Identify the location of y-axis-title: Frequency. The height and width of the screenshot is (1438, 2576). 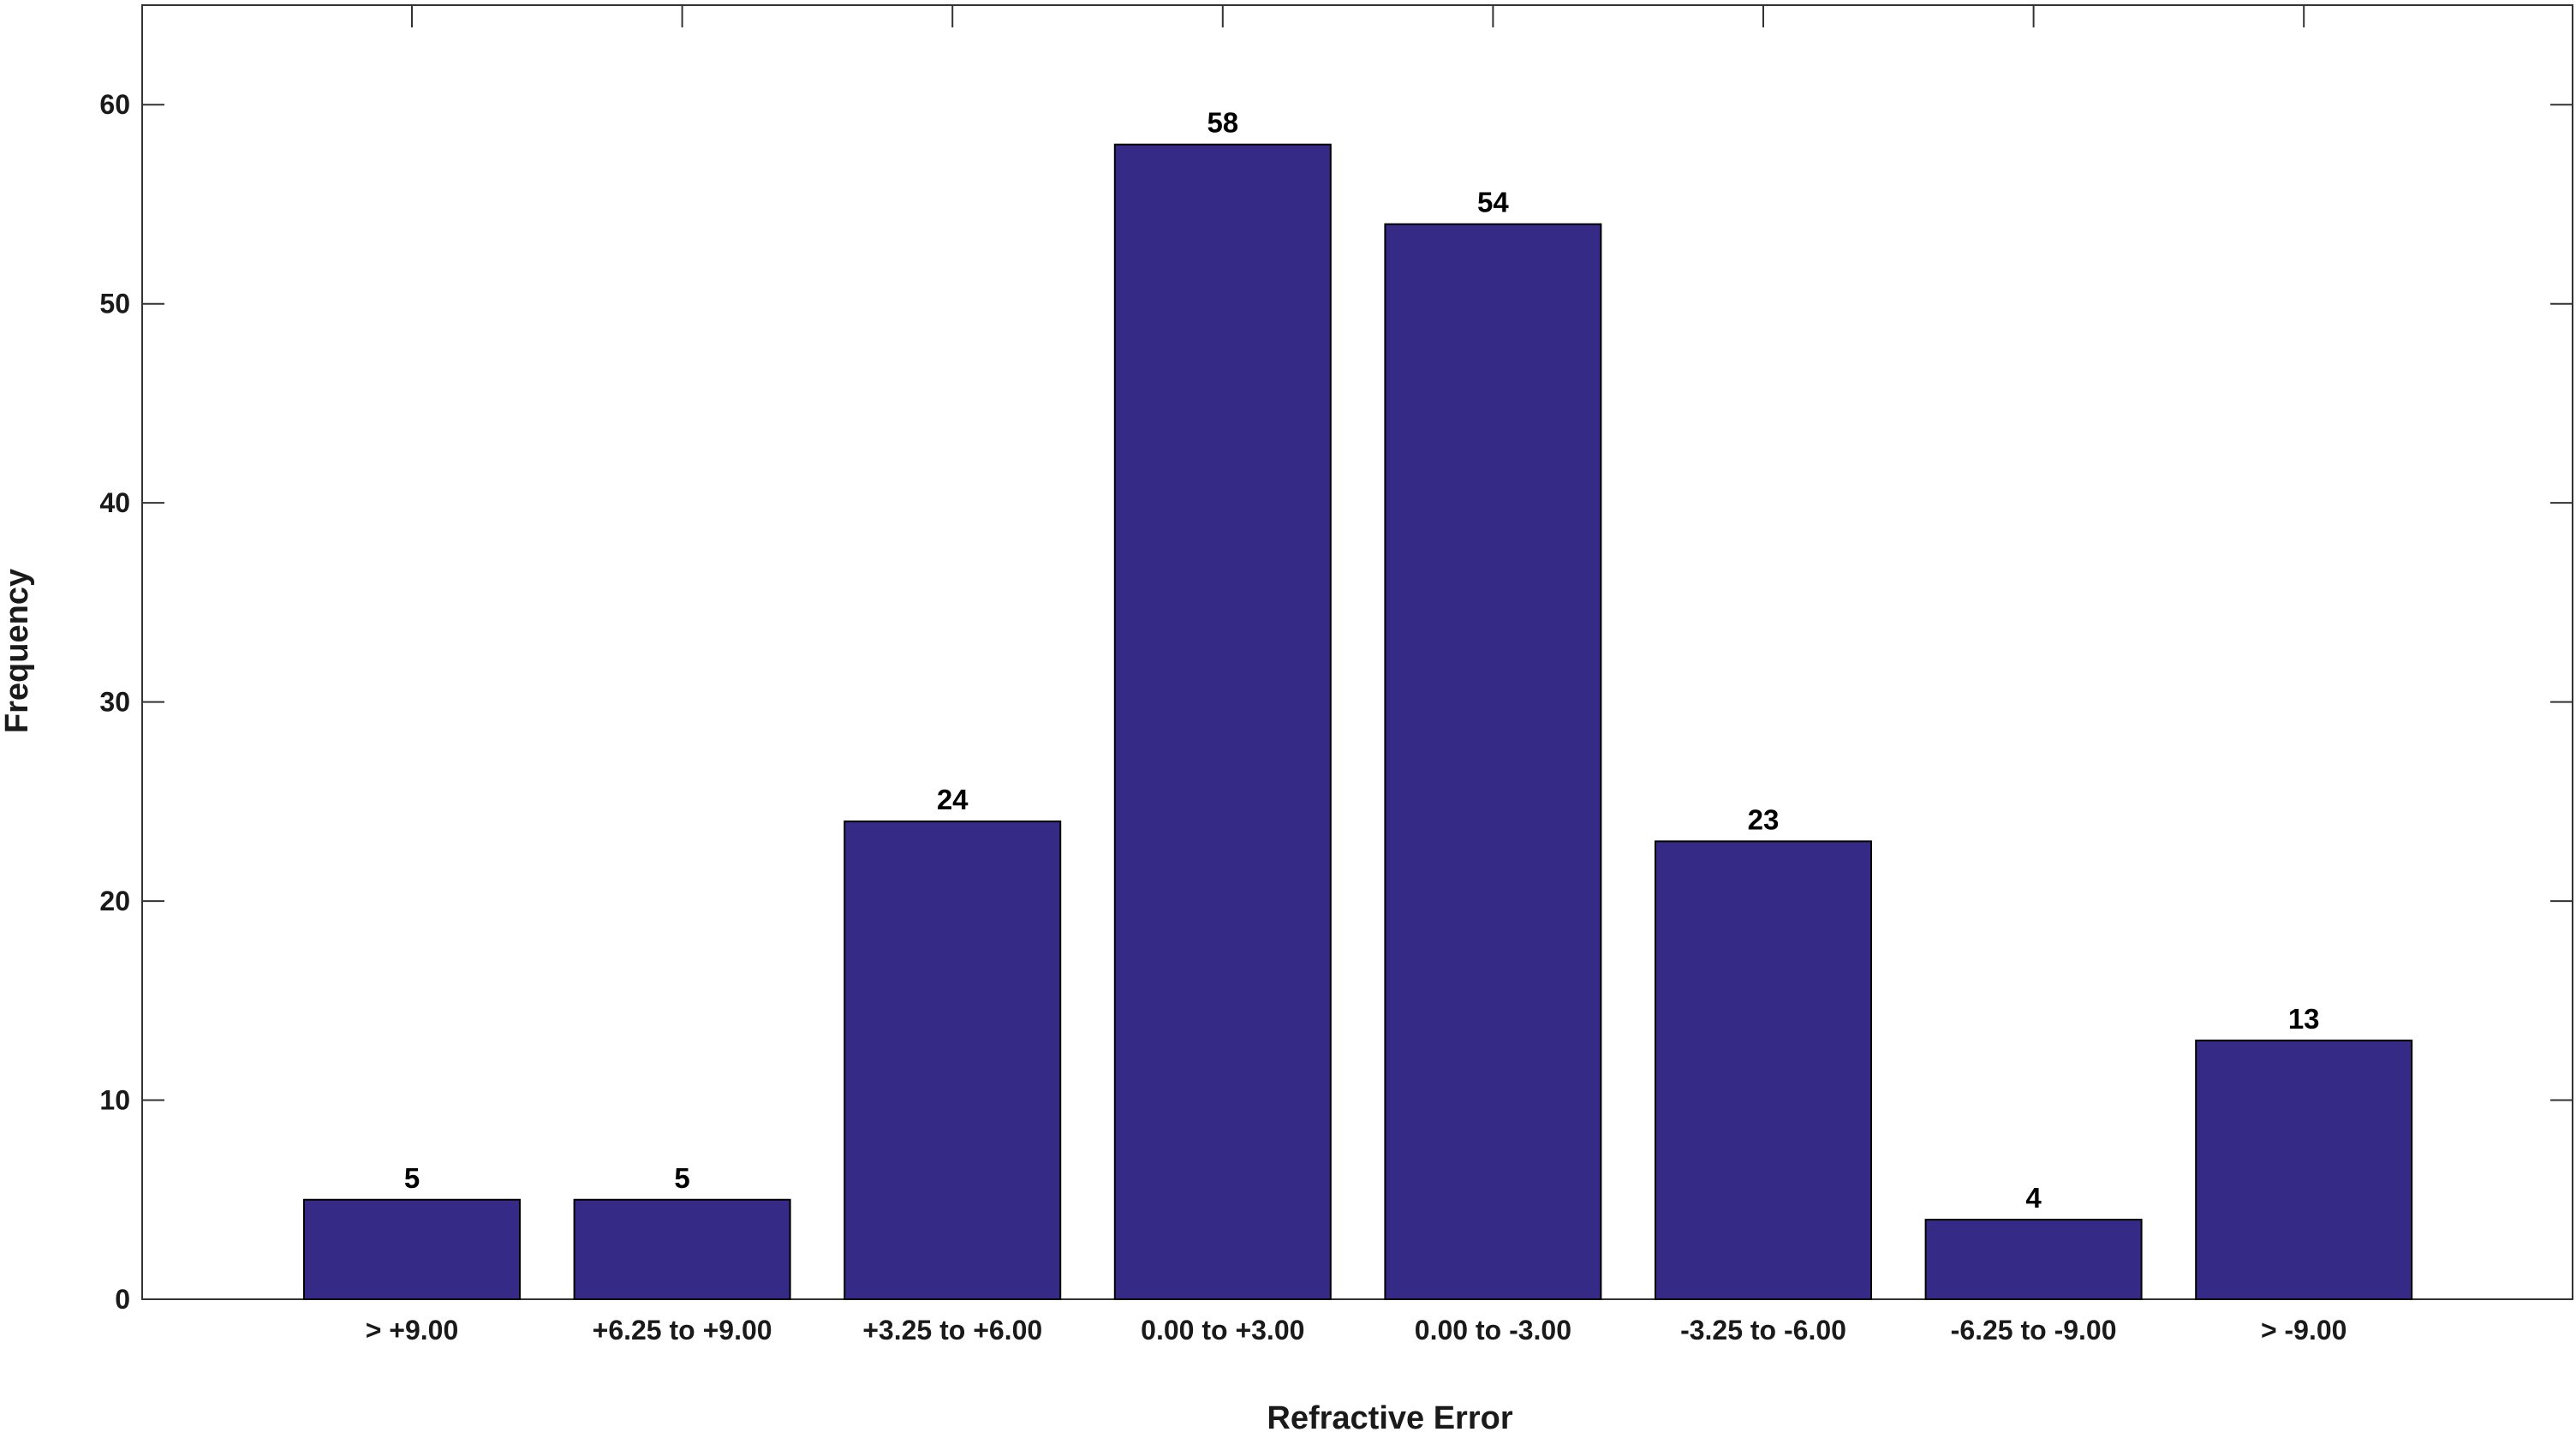
(17, 651).